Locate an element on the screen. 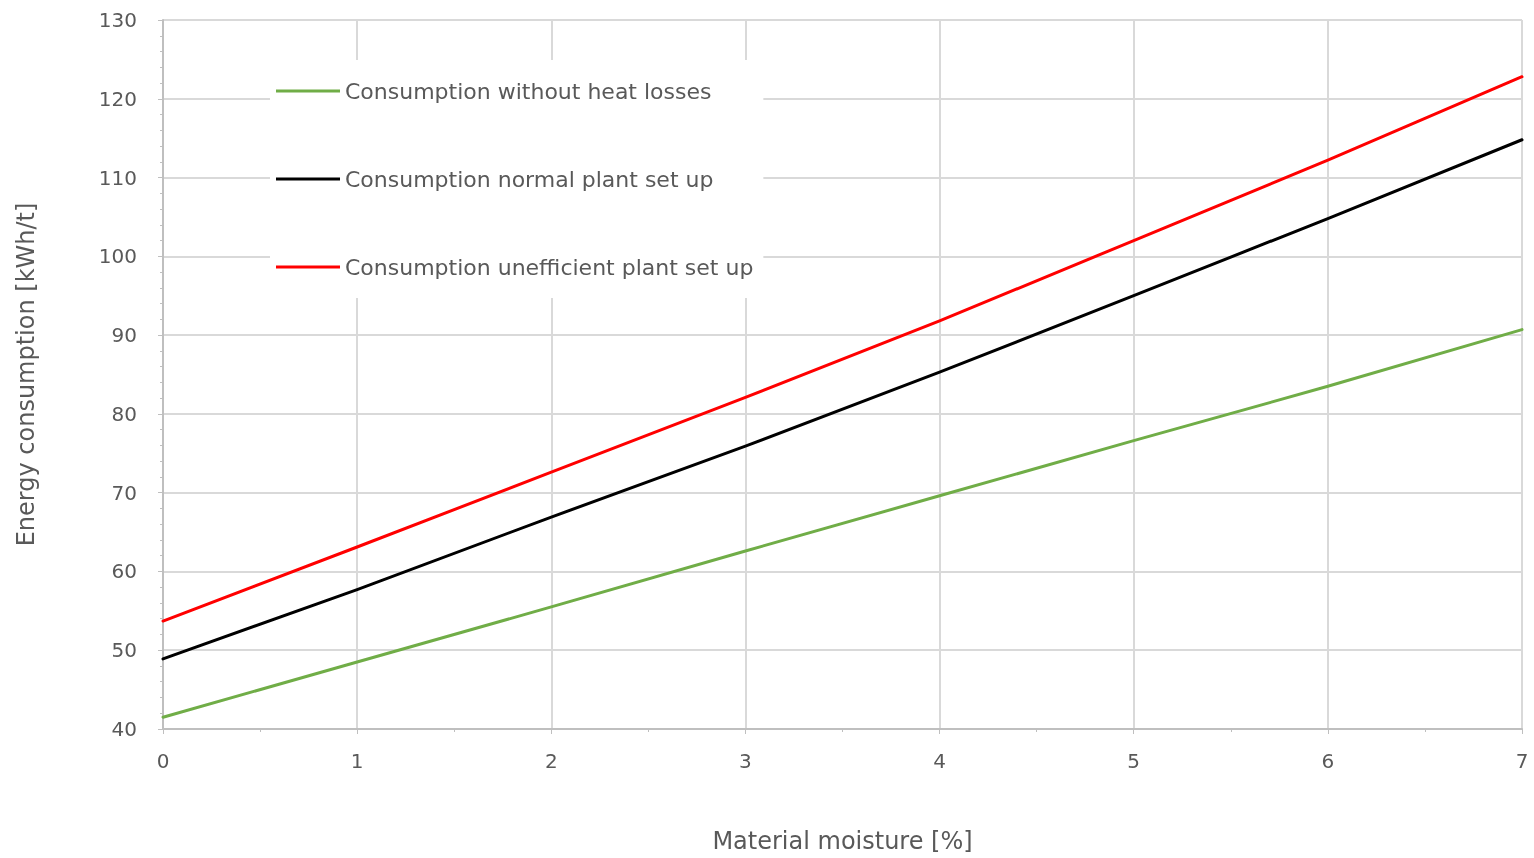 The height and width of the screenshot is (858, 1534). y-tick-label: 80 is located at coordinates (124, 413).